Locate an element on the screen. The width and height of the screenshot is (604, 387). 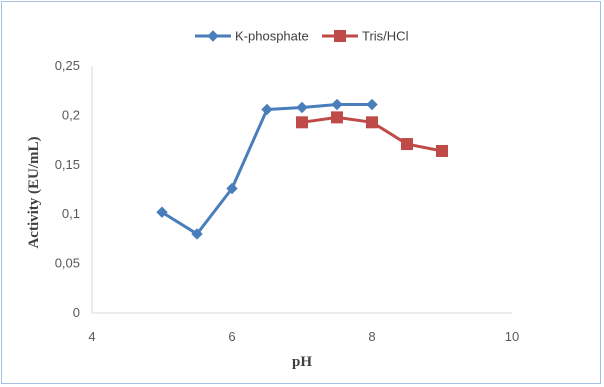
y-tick-label: 0,25 is located at coordinates (67, 65).